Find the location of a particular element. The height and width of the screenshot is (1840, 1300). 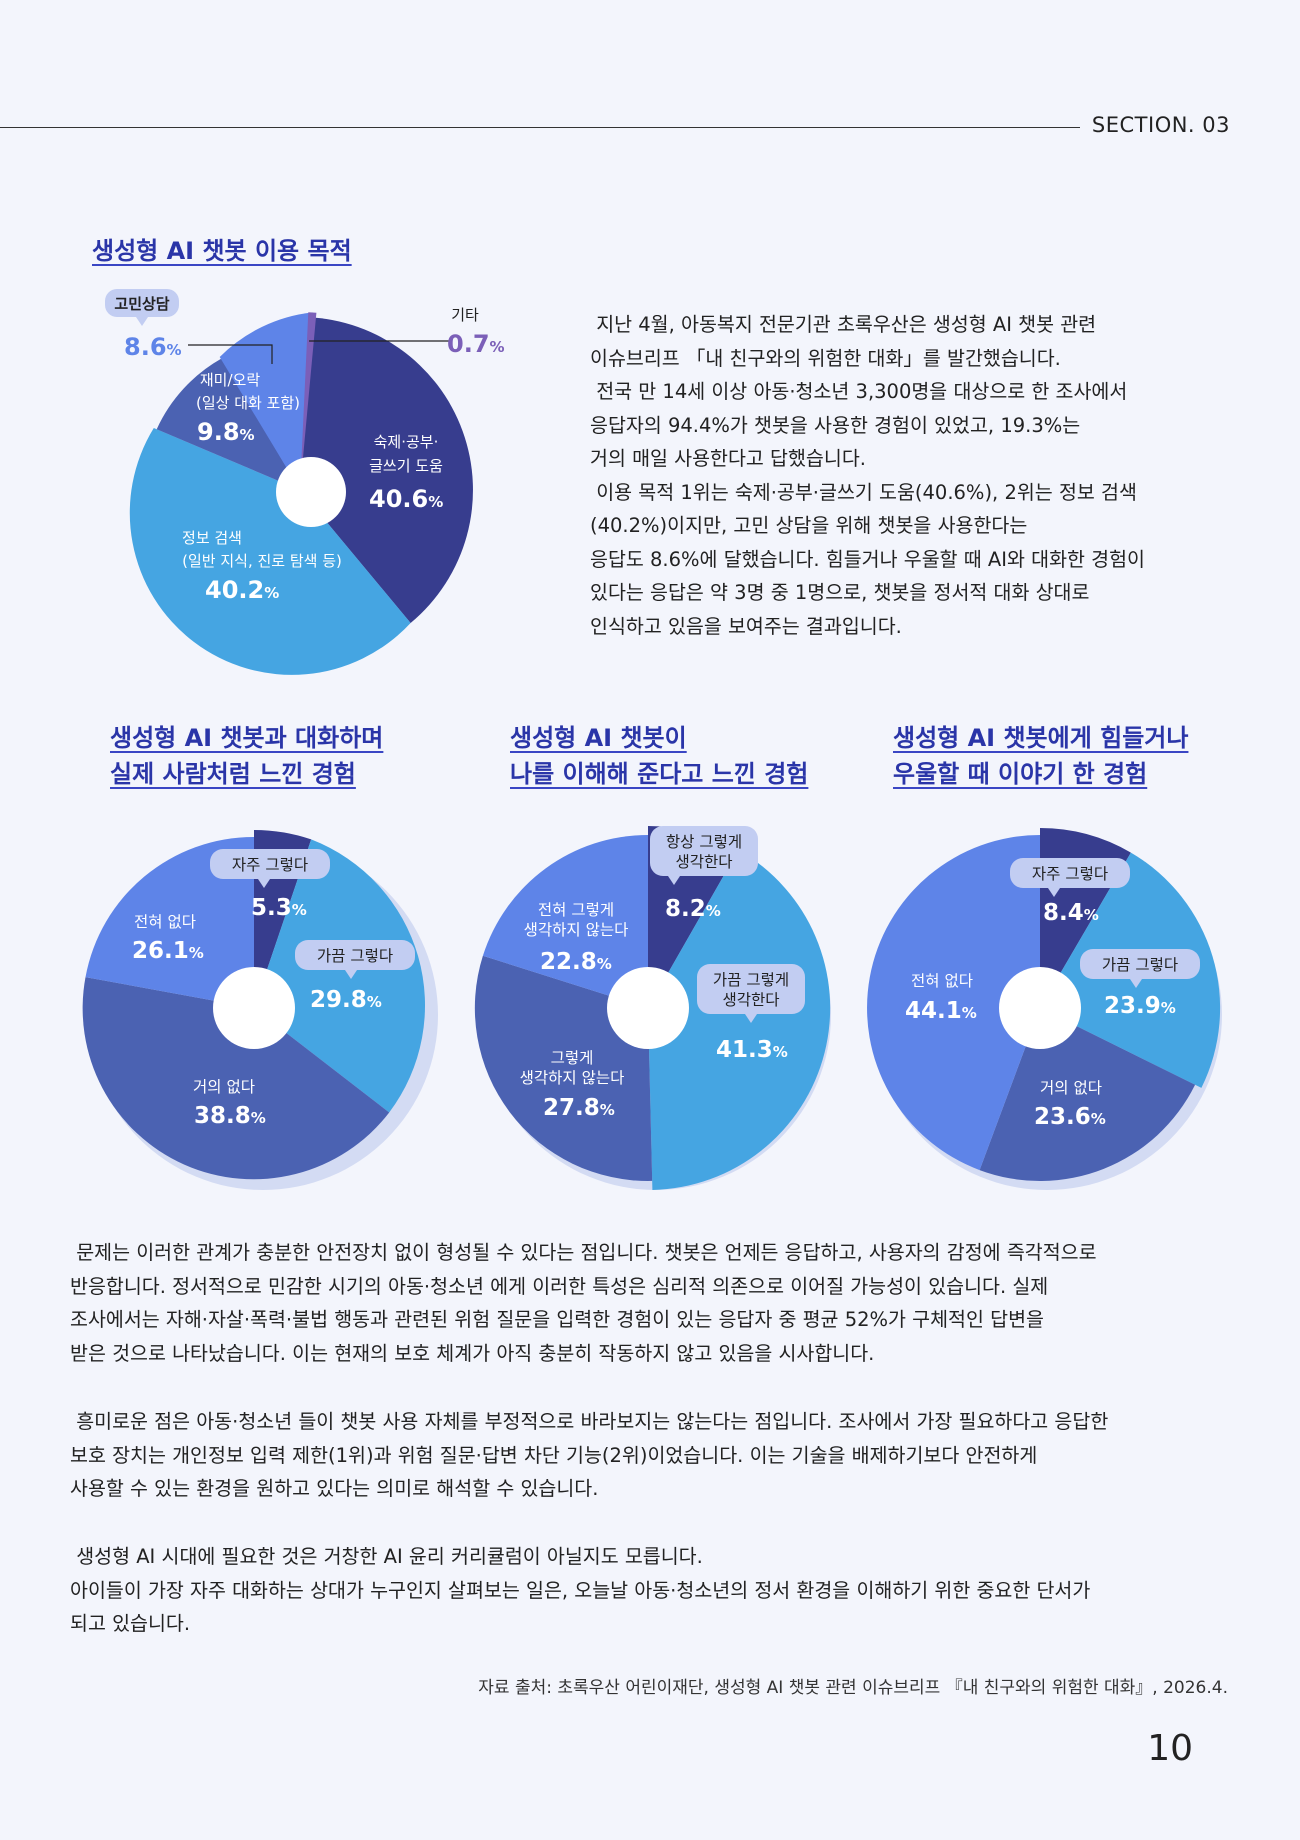

fun-value: 9.8% is located at coordinates (226, 432).